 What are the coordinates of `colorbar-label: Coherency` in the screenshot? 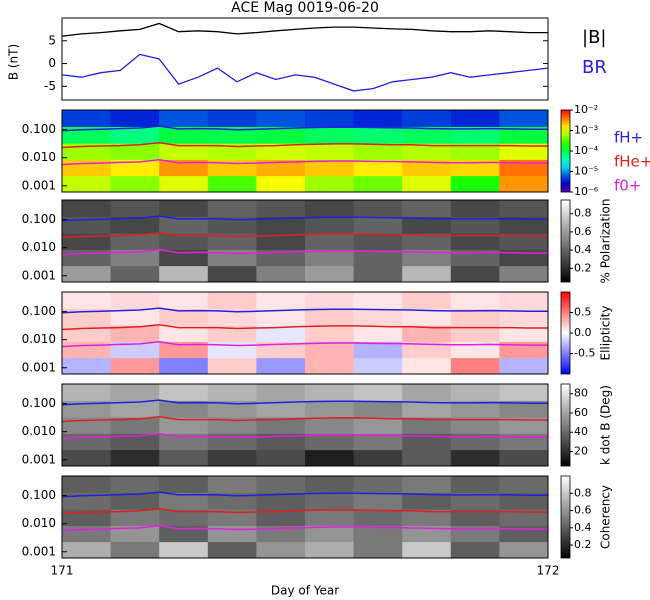 It's located at (606, 517).